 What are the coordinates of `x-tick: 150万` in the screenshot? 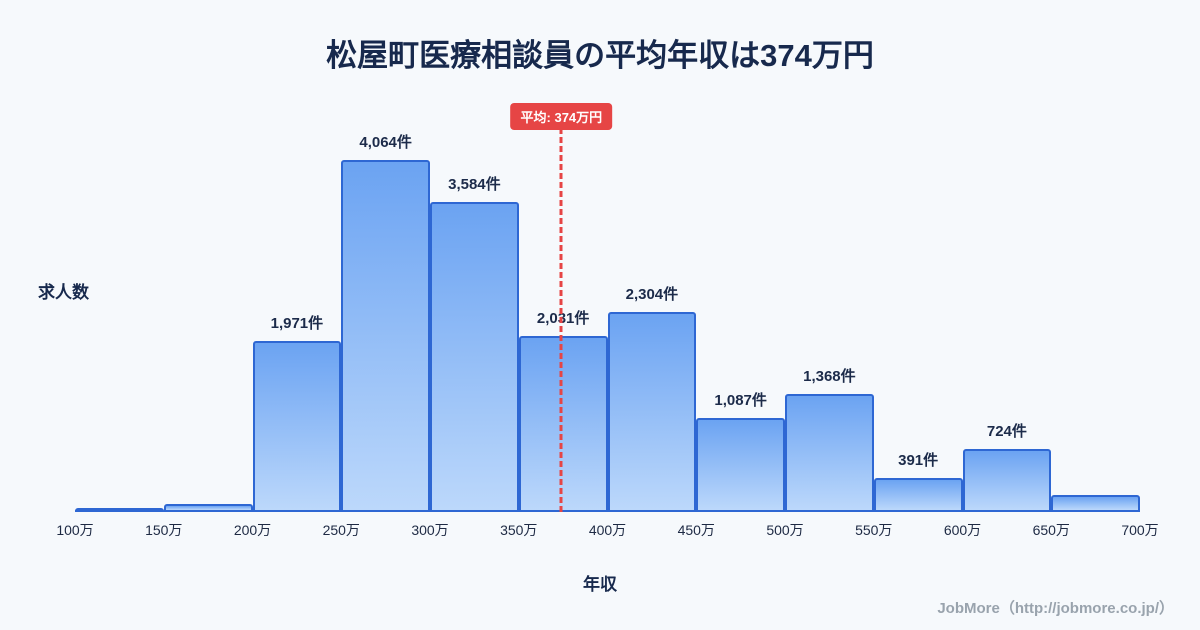 It's located at (164, 530).